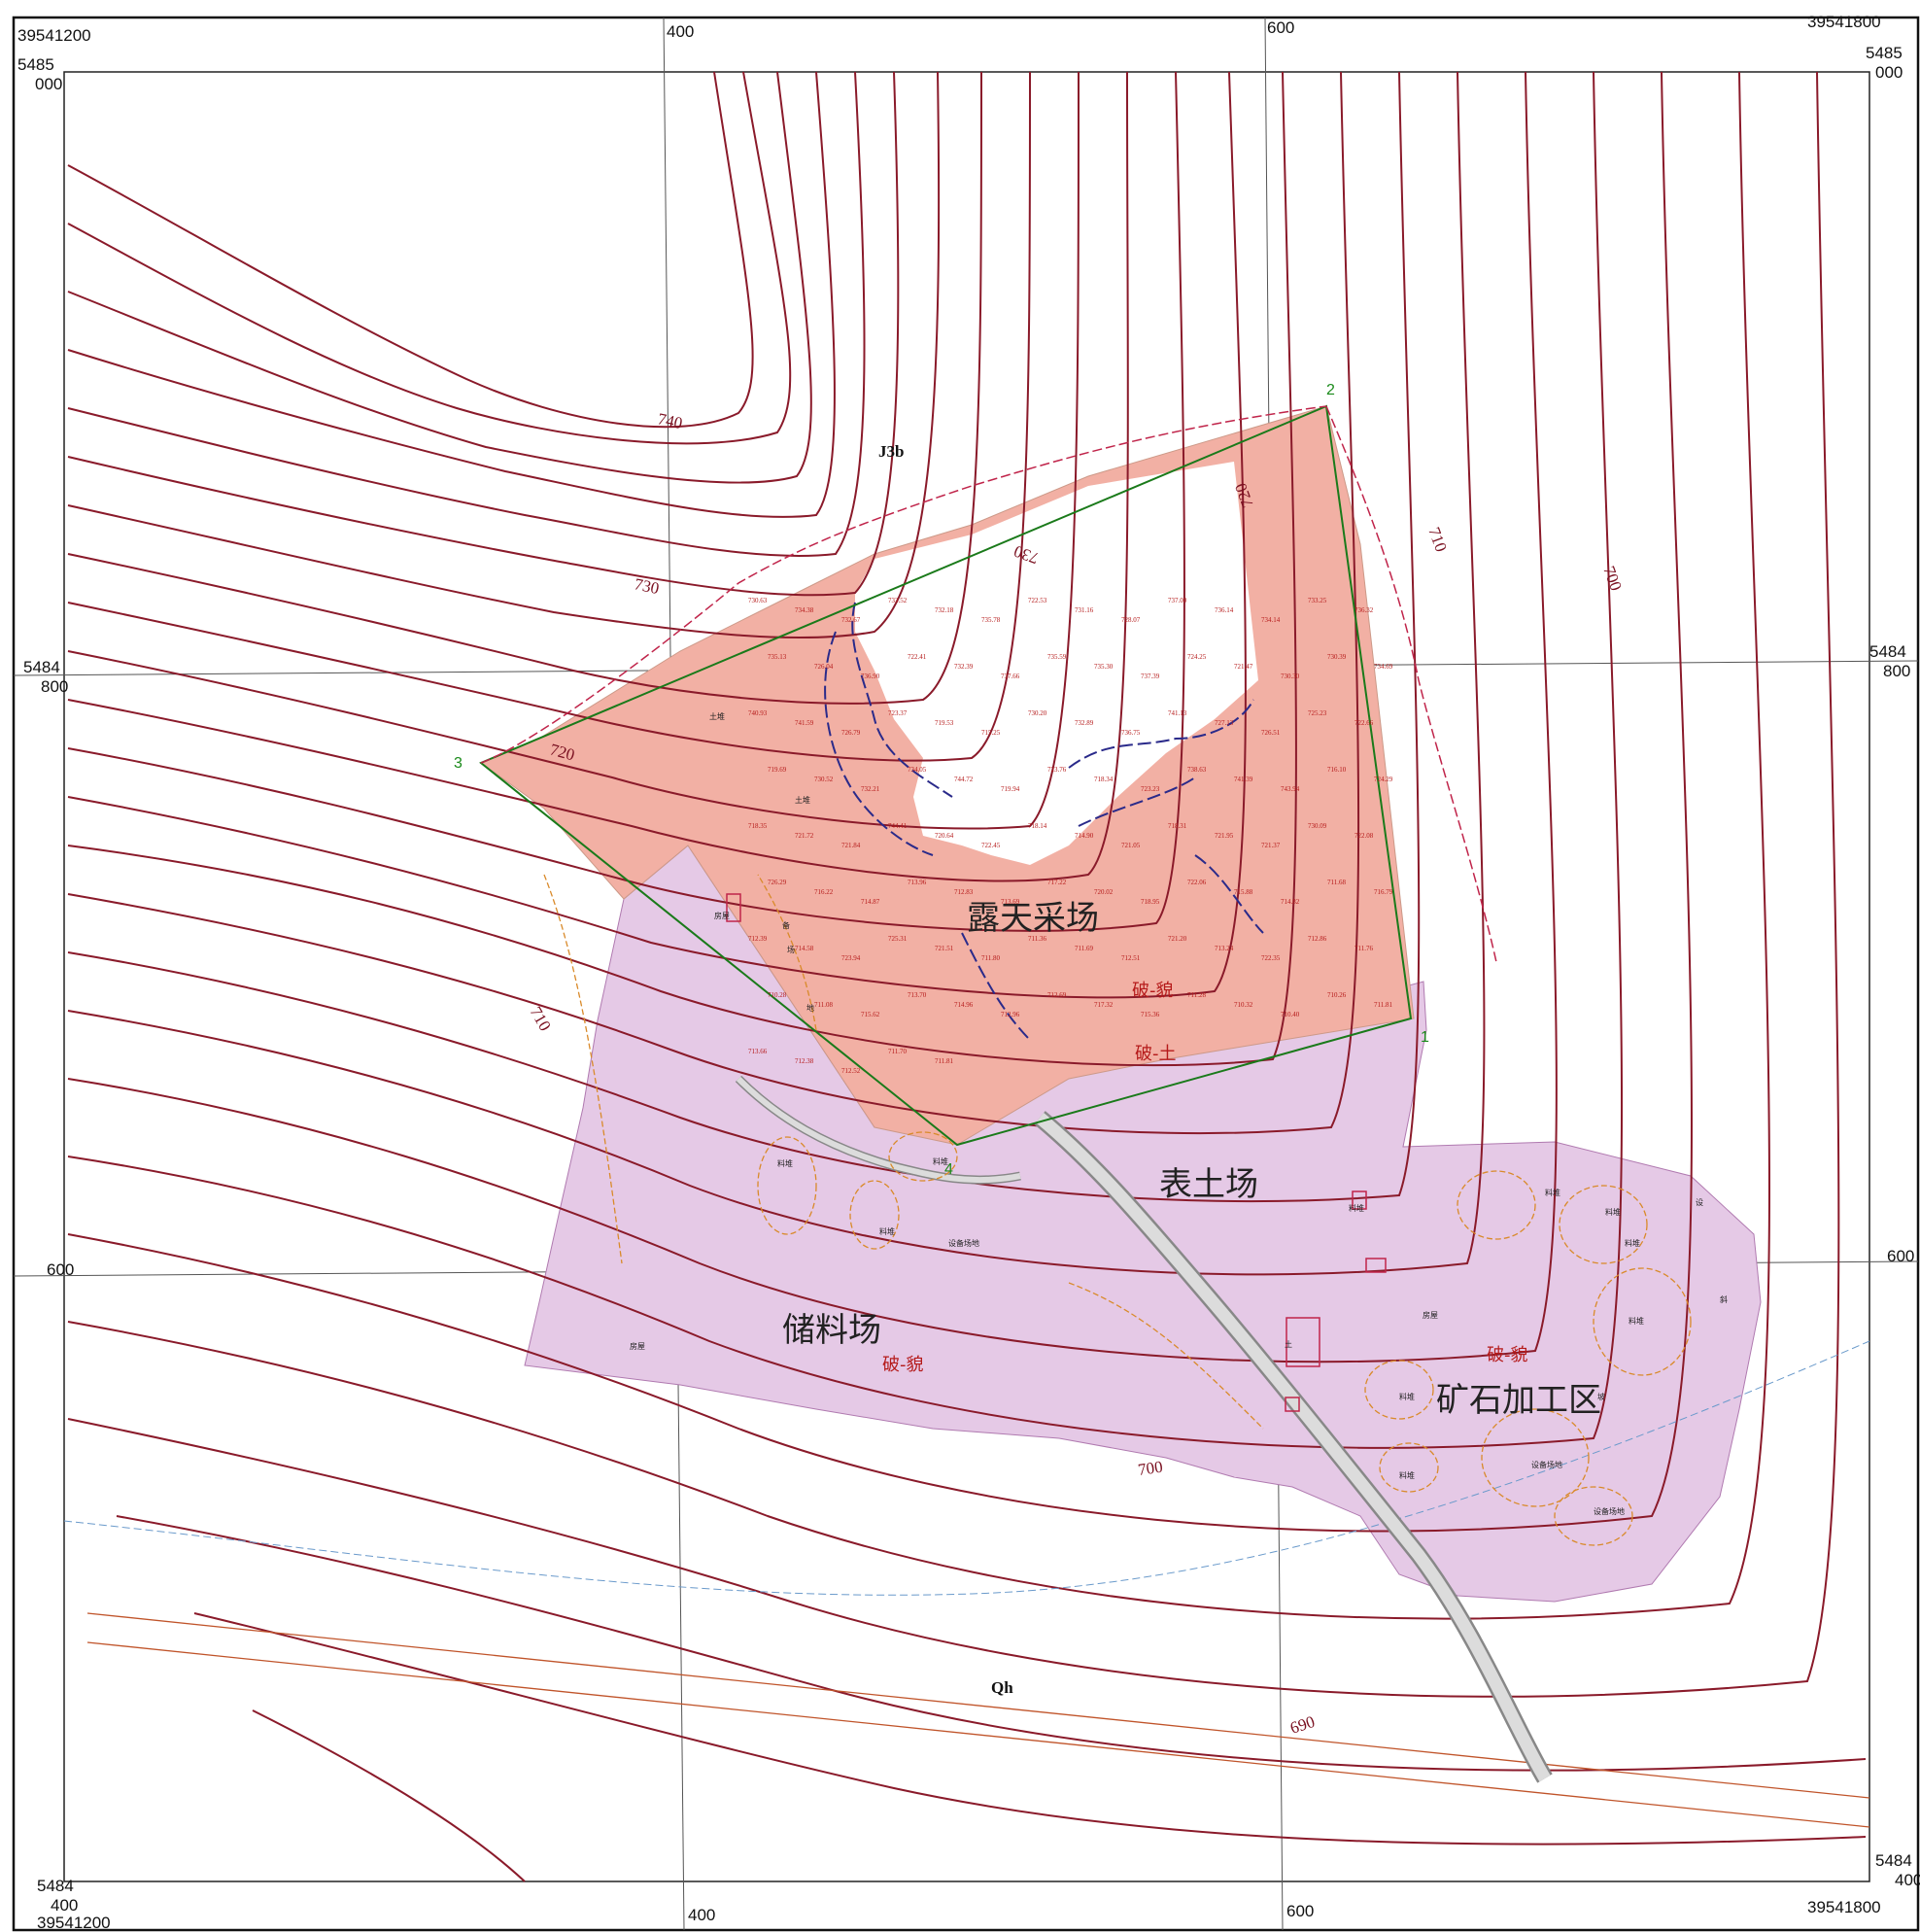 This screenshot has width=1920, height=1932. What do you see at coordinates (804, 723) in the screenshot?
I see `spot-height: 741.59` at bounding box center [804, 723].